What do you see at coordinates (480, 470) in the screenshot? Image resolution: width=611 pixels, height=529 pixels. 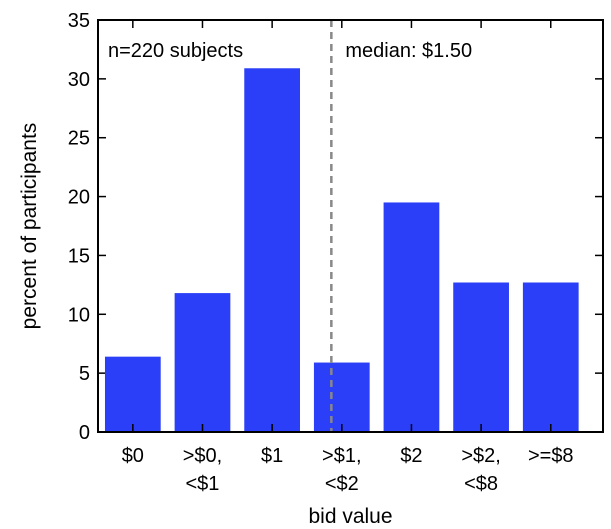 I see `x-tick-label: >$2, <$8` at bounding box center [480, 470].